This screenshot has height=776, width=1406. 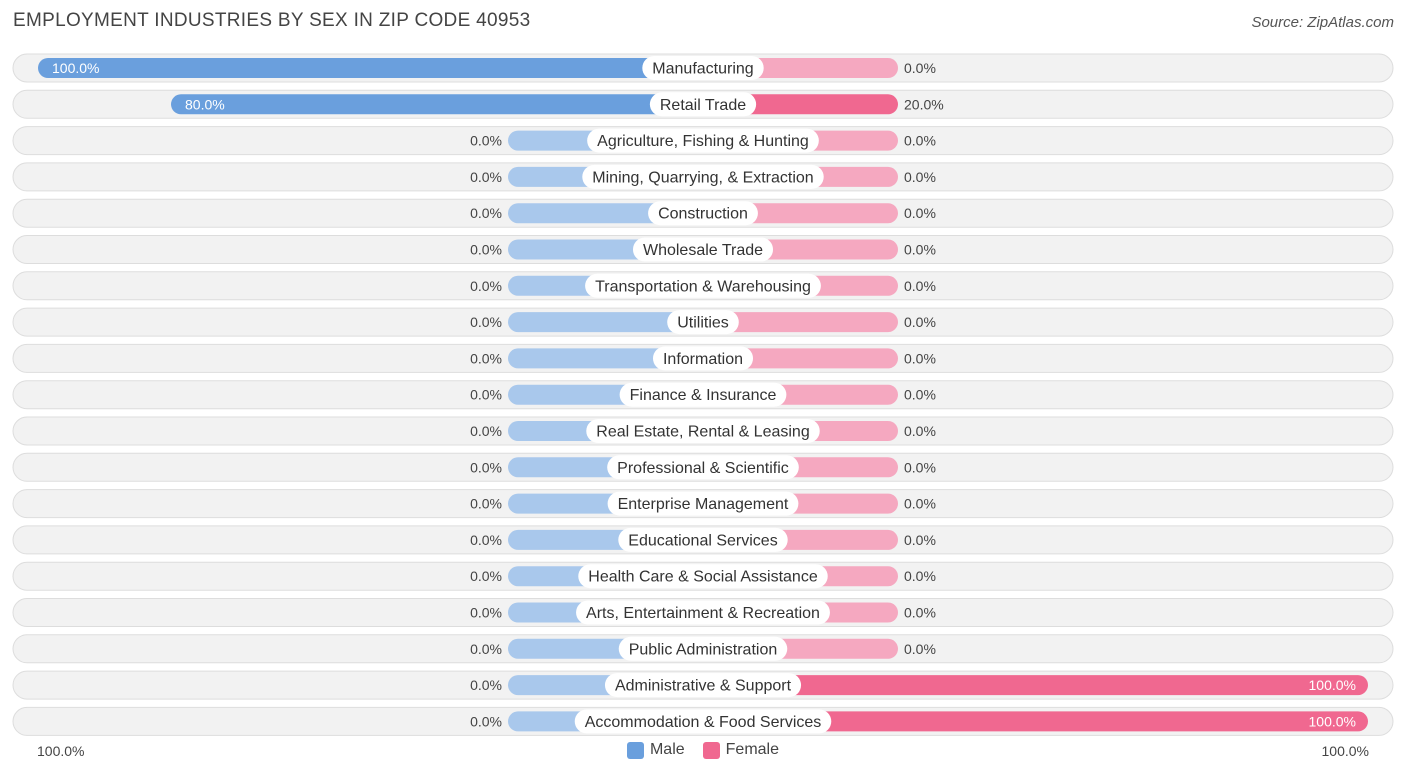 What do you see at coordinates (924, 104) in the screenshot?
I see `female-value-label: 20.0%` at bounding box center [924, 104].